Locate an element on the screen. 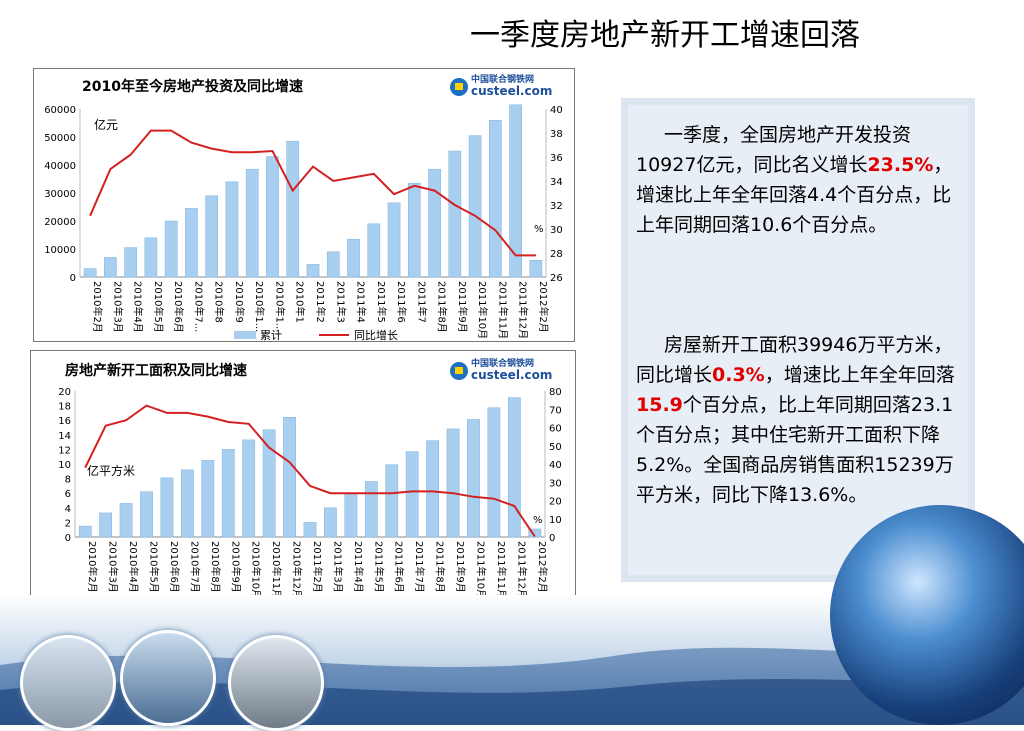 The width and height of the screenshot is (1024, 731). y-left-tick-label: 8 is located at coordinates (68, 480).